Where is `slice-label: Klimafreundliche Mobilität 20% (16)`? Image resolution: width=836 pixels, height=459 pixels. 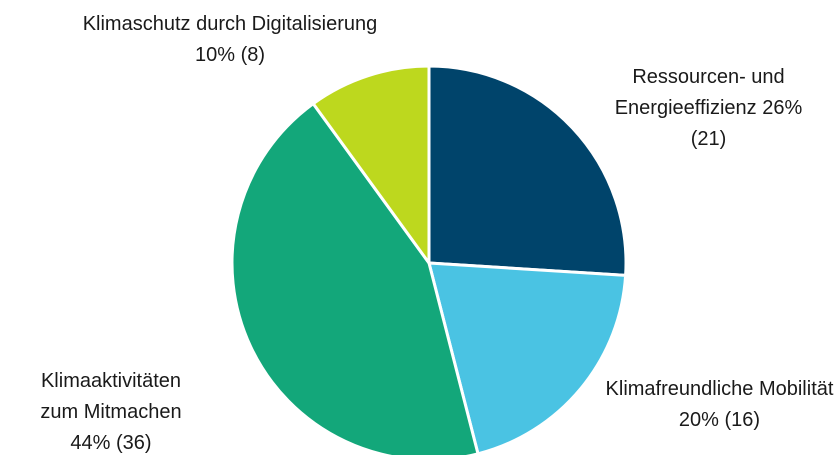 slice-label: Klimafreundliche Mobilität 20% (16) is located at coordinates (719, 405).